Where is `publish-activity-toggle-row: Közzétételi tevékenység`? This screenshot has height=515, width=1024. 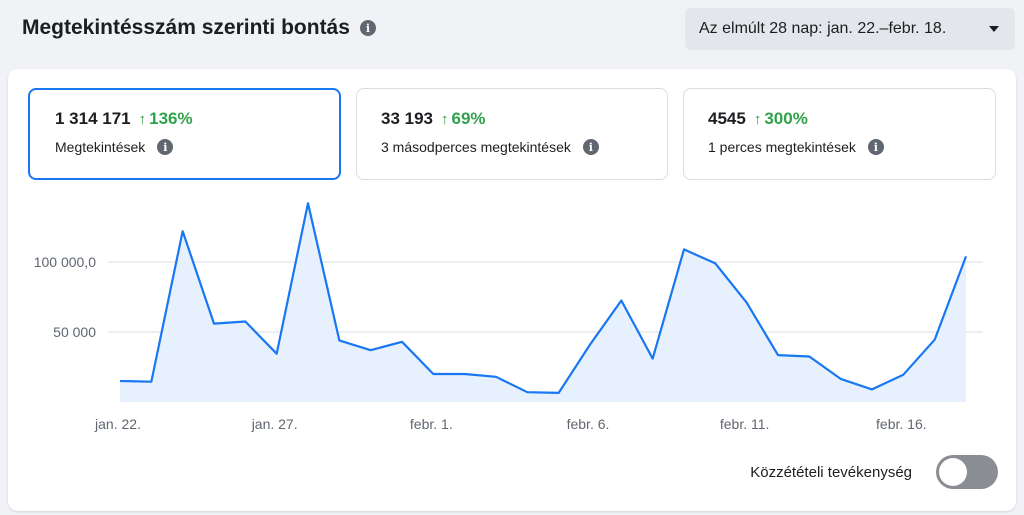
publish-activity-toggle-row: Közzétételi tevékenység is located at coordinates (874, 472).